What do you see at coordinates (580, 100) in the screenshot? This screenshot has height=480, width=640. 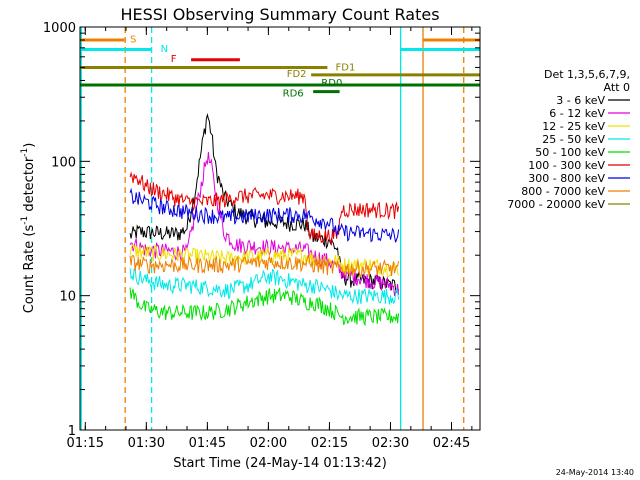 I see `legend-label: 3 - 6 keV` at bounding box center [580, 100].